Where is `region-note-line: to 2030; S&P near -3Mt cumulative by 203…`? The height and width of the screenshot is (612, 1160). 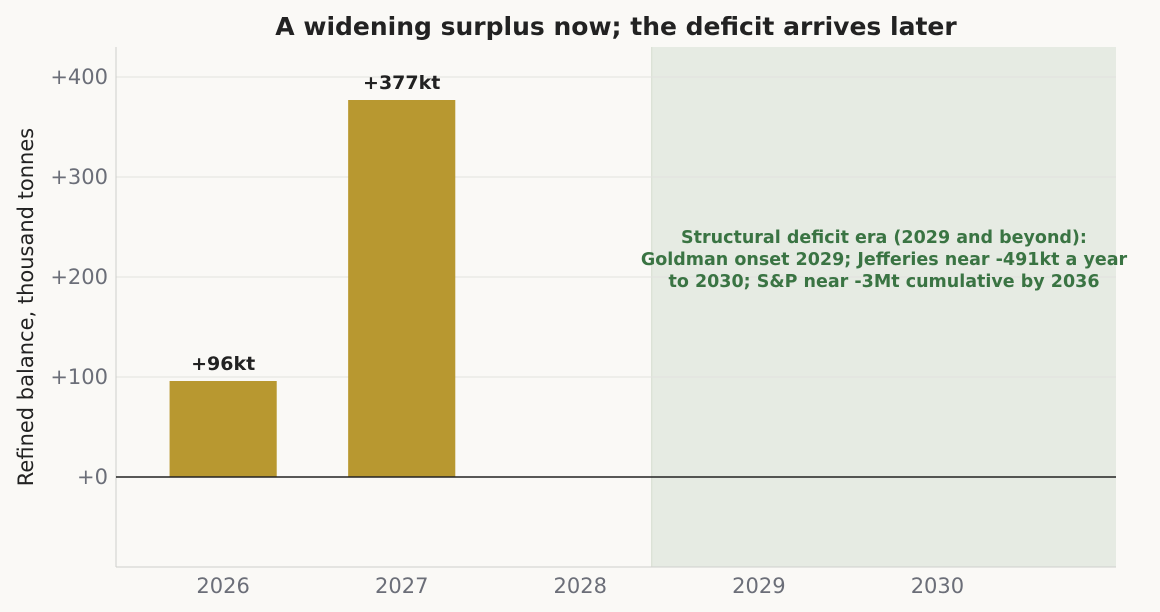
region-note-line: to 2030; S&P near -3Mt cumulative by 203… is located at coordinates (883, 282).